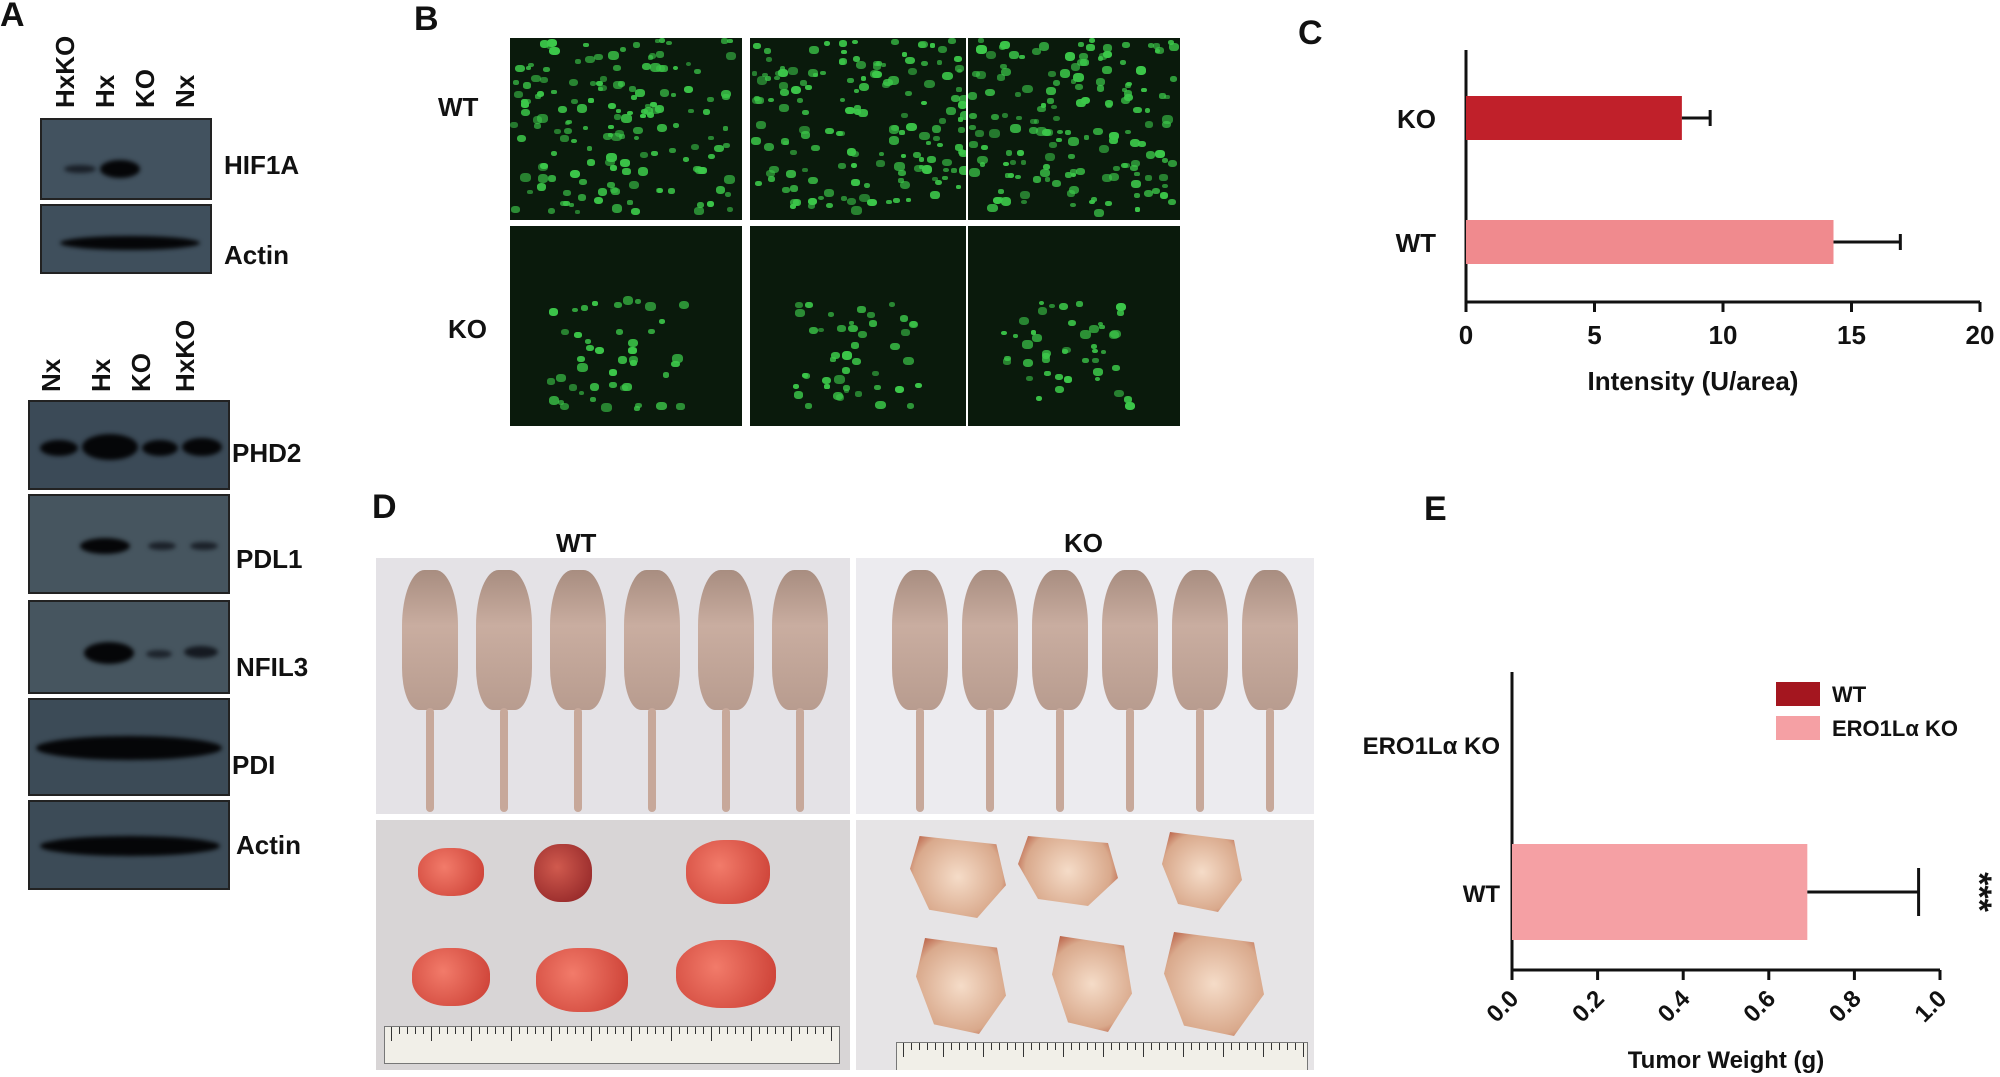 This screenshot has height=1077, width=2000. I want to click on panel-b-label: B, so click(426, 19).